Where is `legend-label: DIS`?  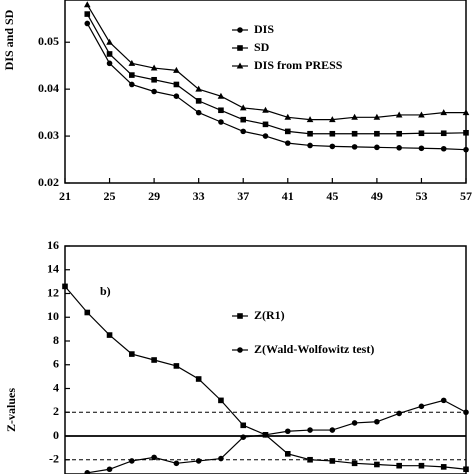 legend-label: DIS is located at coordinates (264, 29).